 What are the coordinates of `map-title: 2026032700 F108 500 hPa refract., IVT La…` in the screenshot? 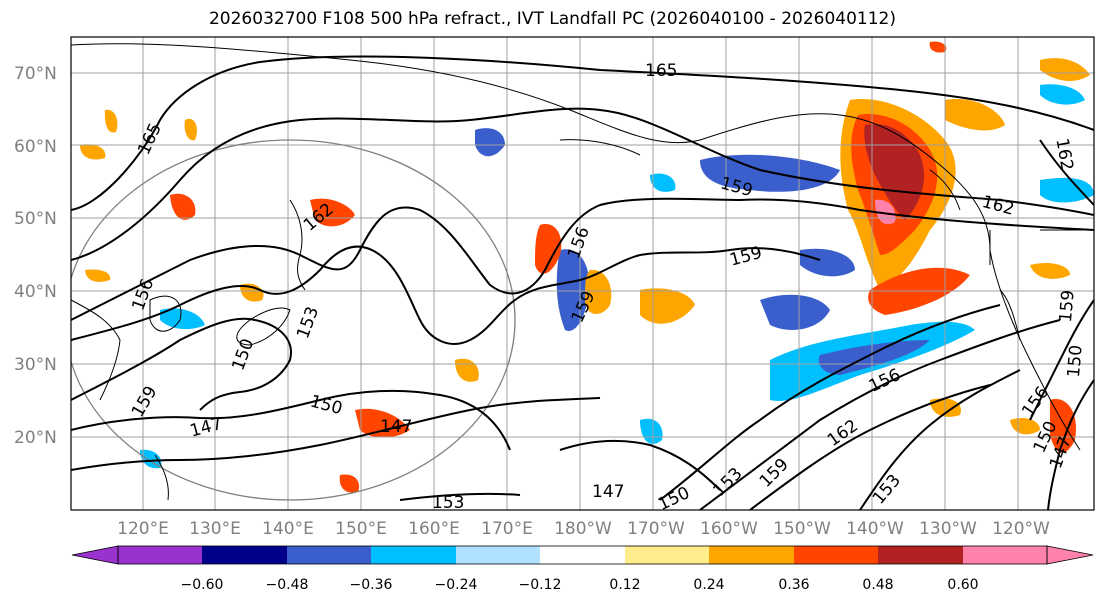 It's located at (552, 19).